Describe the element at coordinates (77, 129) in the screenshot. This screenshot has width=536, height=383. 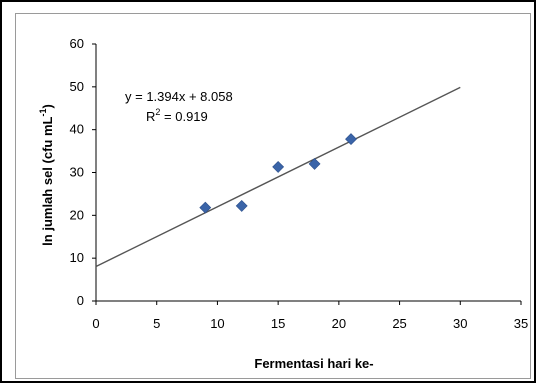
I see `y-tick-label: 40` at that location.